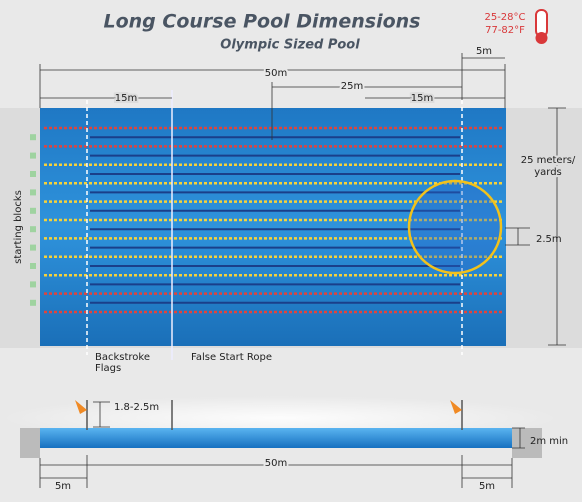  Describe the element at coordinates (541, 26) in the screenshot. I see `thermometer-icon` at that location.